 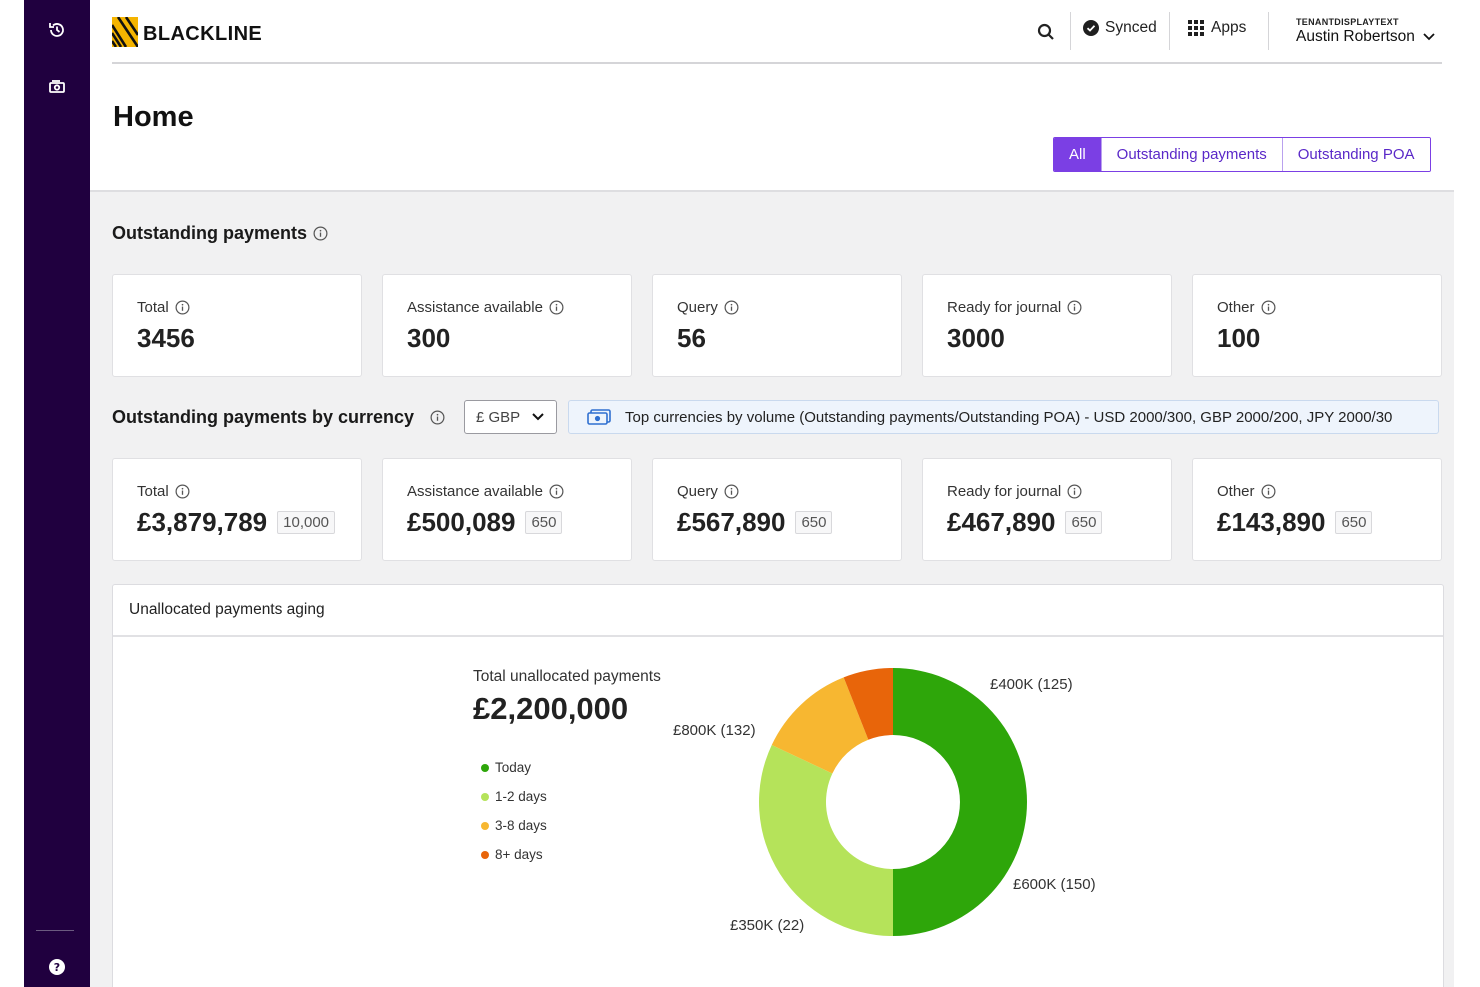 I want to click on left-rail: ?, so click(x=57, y=493).